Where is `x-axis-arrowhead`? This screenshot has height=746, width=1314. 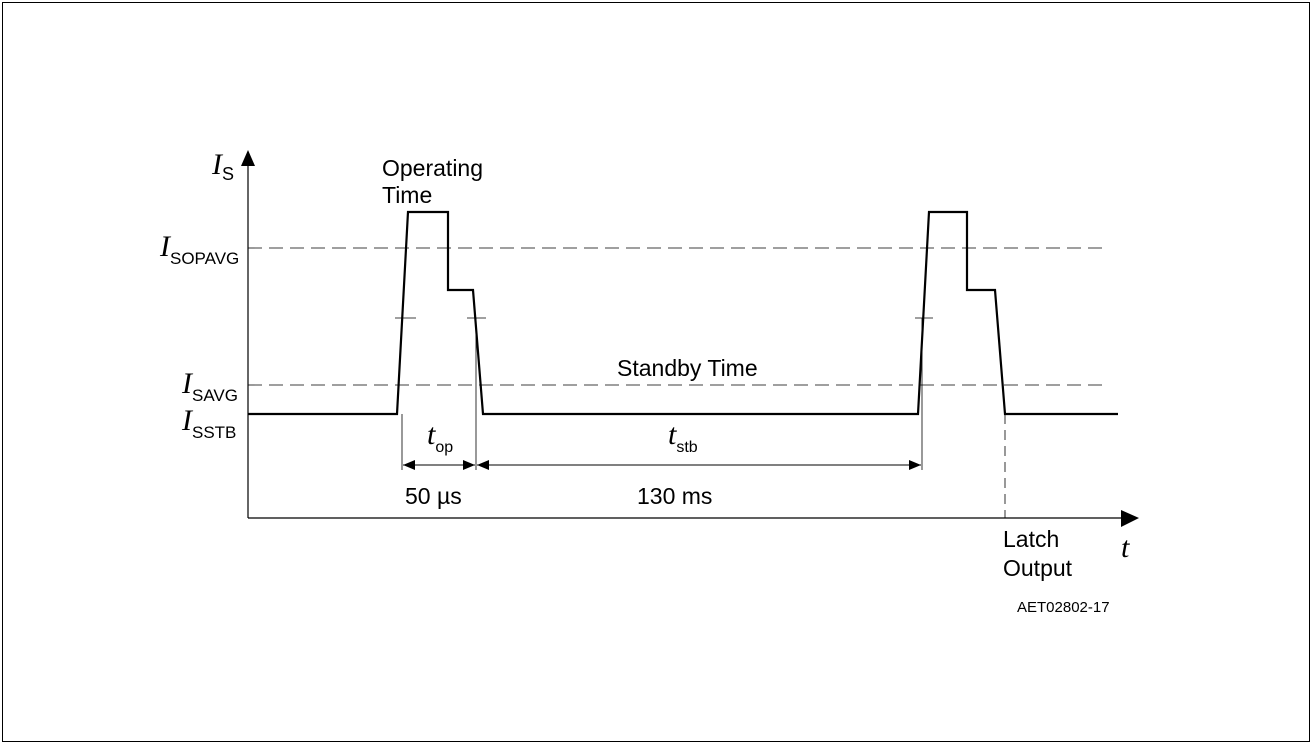
x-axis-arrowhead is located at coordinates (1130, 518).